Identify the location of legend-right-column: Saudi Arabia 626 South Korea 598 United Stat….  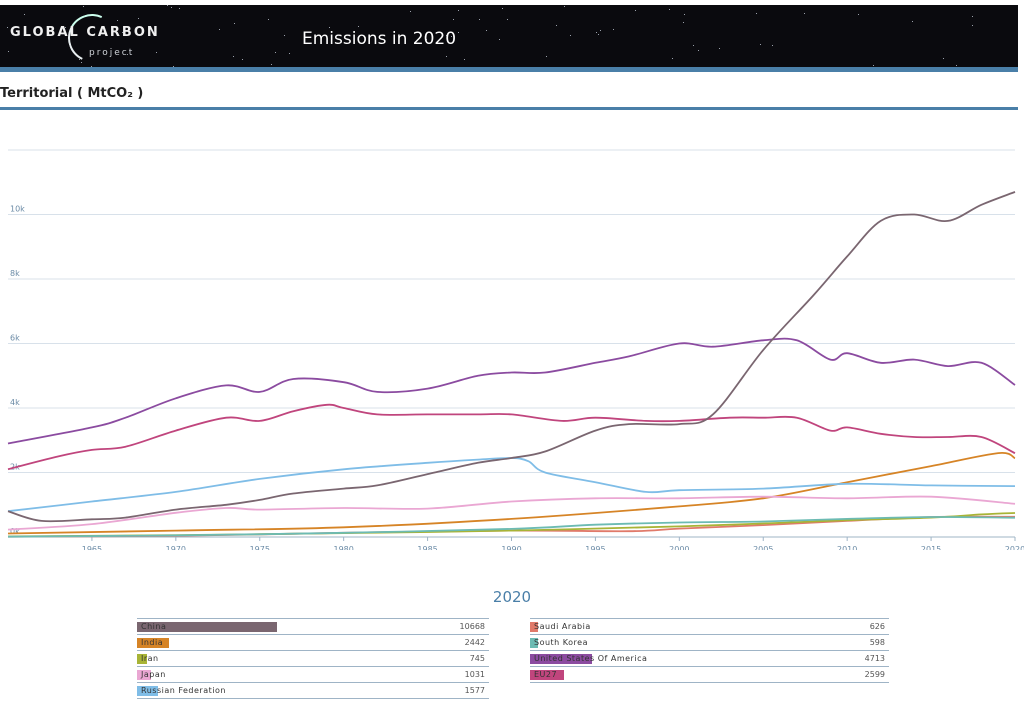
(709, 650).